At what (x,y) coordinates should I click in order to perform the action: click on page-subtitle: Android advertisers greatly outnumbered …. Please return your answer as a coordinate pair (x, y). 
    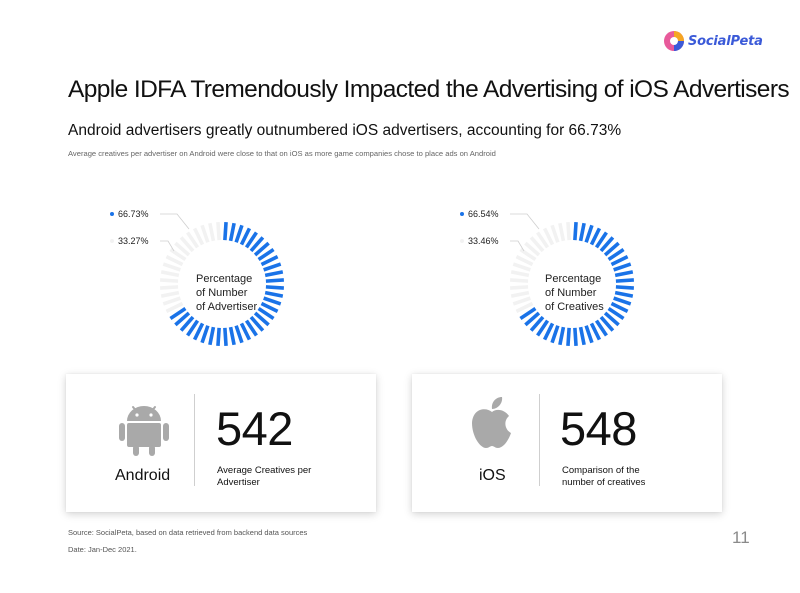
    Looking at the image, I should click on (345, 130).